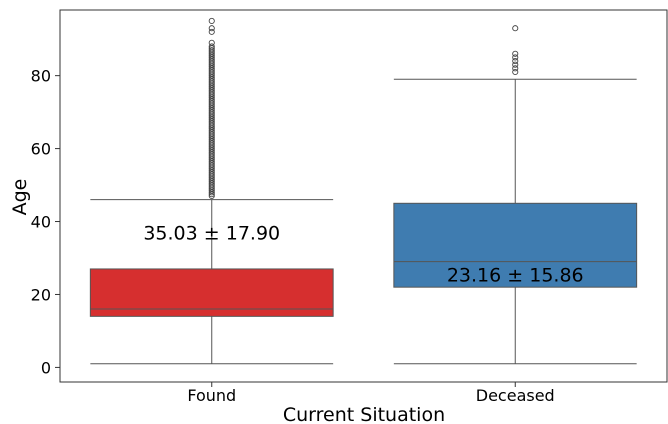 The width and height of the screenshot is (668, 424). What do you see at coordinates (20, 197) in the screenshot?
I see `y-axis-title: Age` at bounding box center [20, 197].